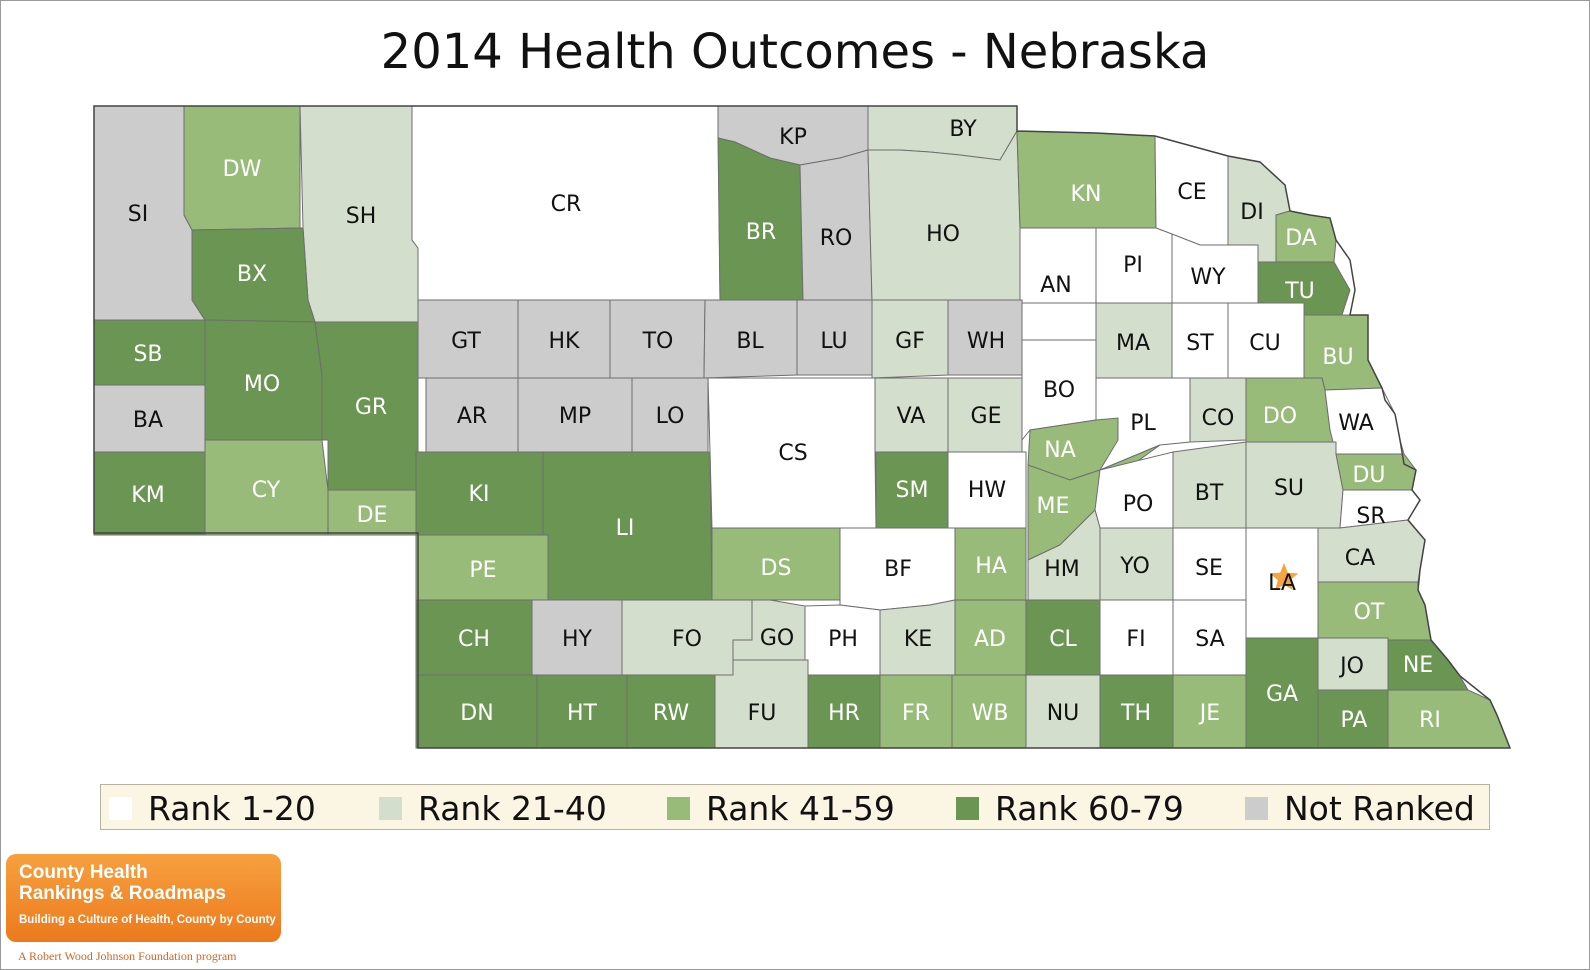 This screenshot has width=1590, height=970. What do you see at coordinates (943, 234) in the screenshot?
I see `county-label-ho: HO` at bounding box center [943, 234].